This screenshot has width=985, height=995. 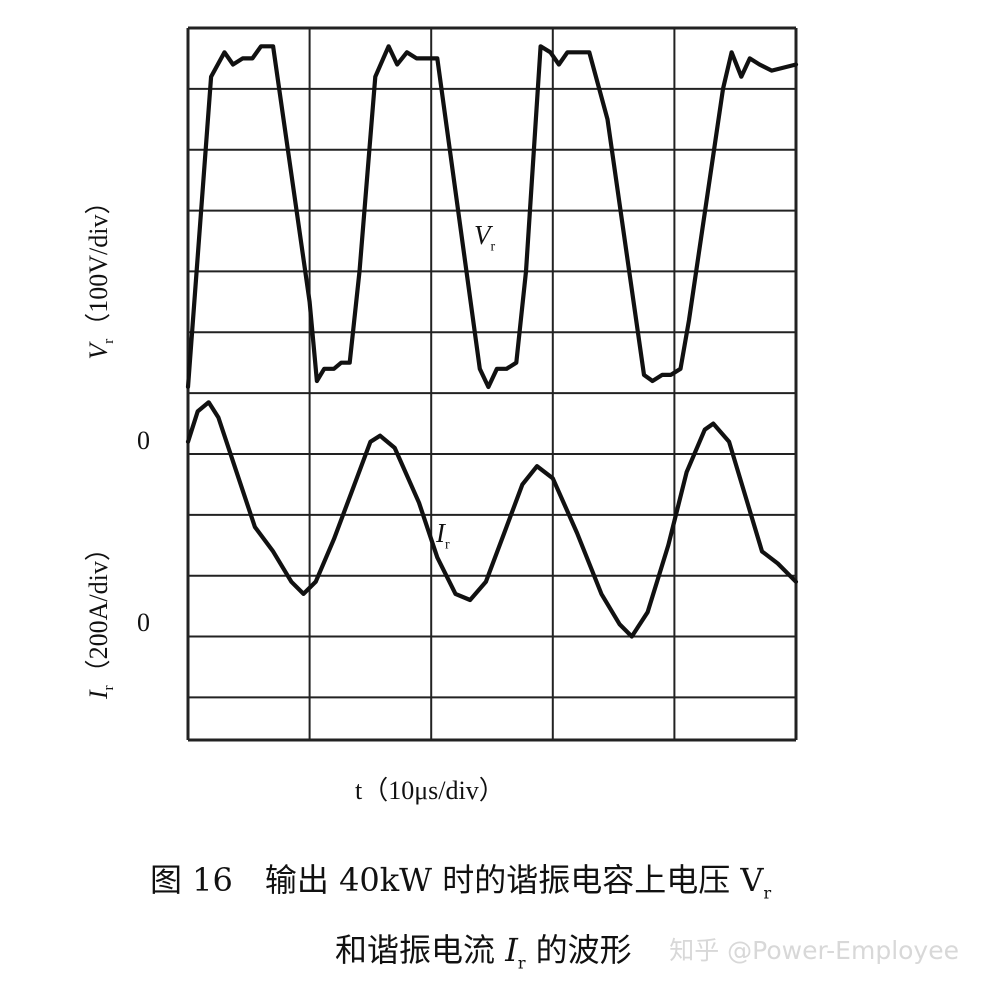 What do you see at coordinates (521, 963) in the screenshot?
I see `caption-line2-sub: r` at bounding box center [521, 963].